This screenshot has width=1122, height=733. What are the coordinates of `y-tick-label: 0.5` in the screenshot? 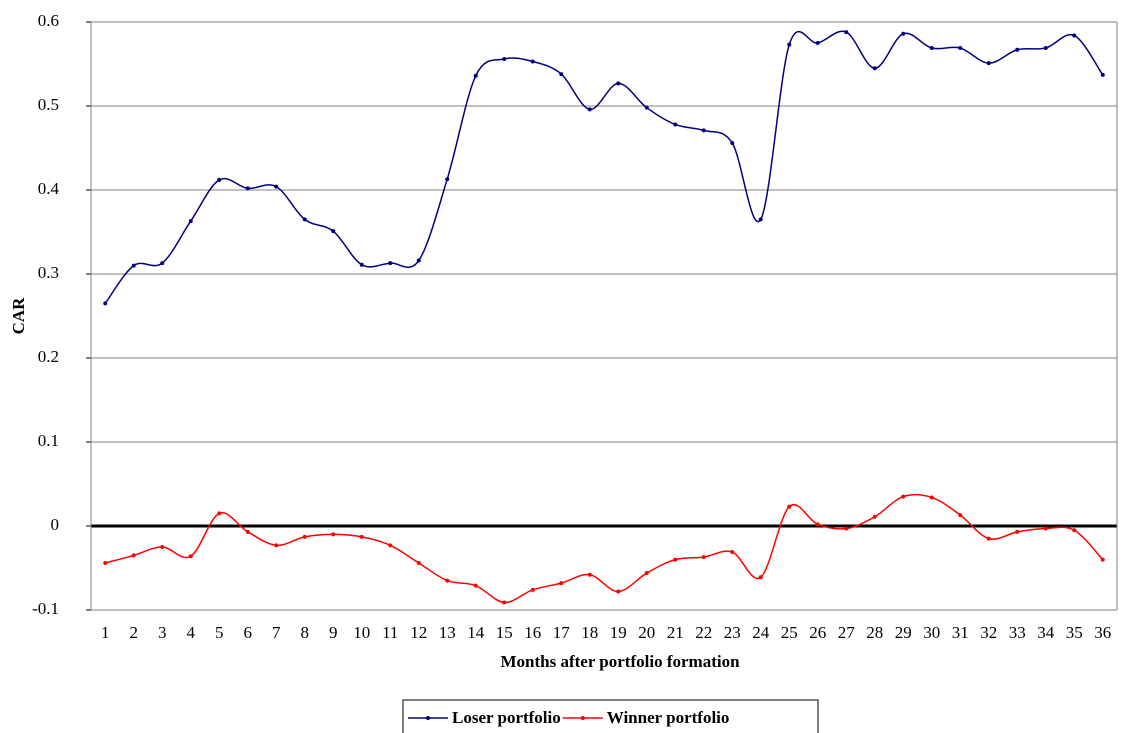 It's located at (48, 104).